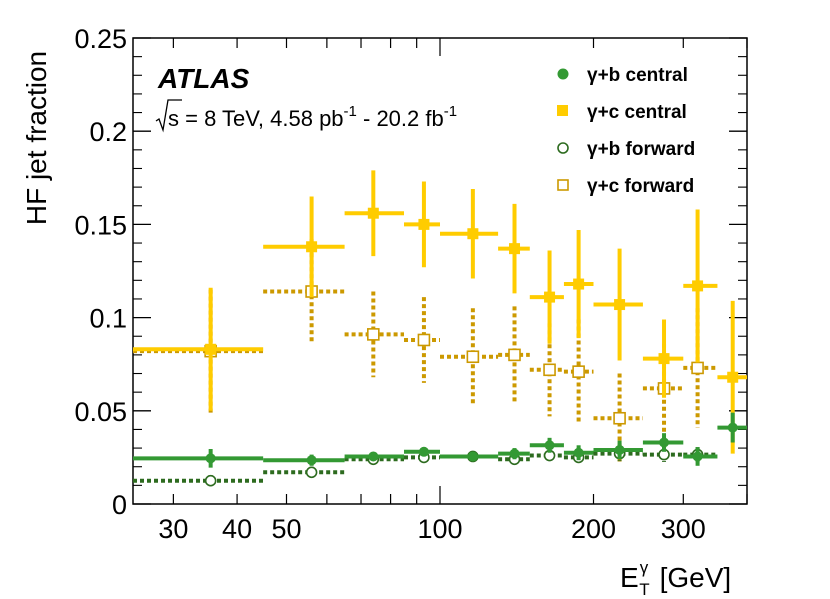 This screenshot has width=830, height=599. I want to click on legend-marker-b-forward, so click(563, 148).